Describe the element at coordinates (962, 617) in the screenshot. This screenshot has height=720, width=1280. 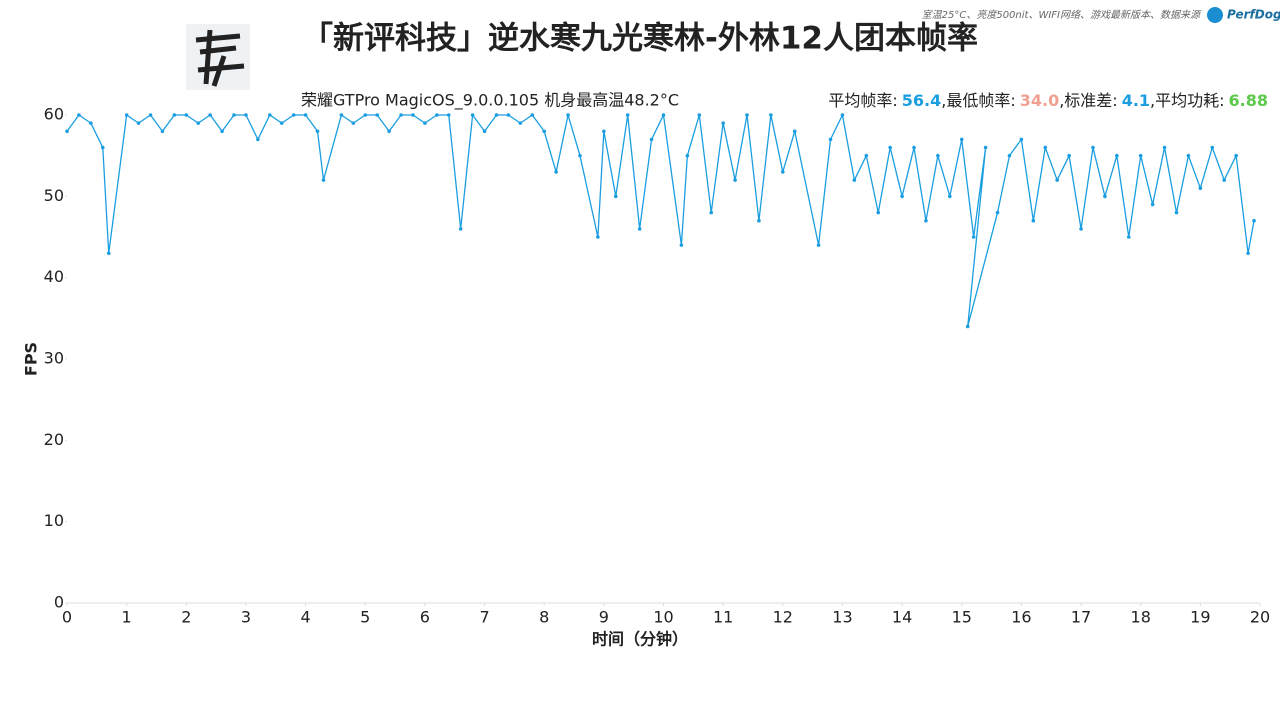
I see `x-tick-label: 15` at that location.